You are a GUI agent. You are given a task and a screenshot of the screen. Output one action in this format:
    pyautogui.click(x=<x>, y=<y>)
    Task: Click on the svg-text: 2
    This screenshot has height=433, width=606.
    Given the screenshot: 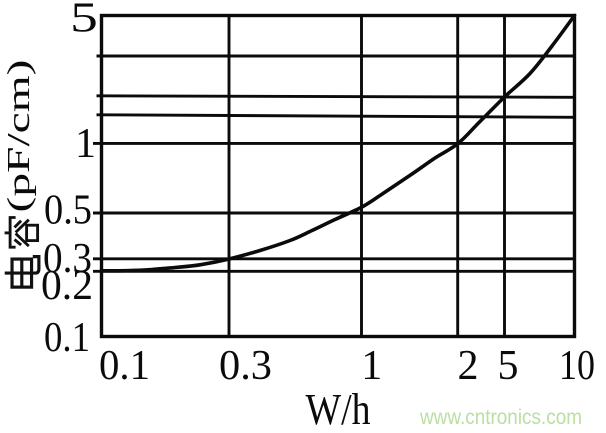 What is the action you would take?
    pyautogui.click(x=468, y=366)
    